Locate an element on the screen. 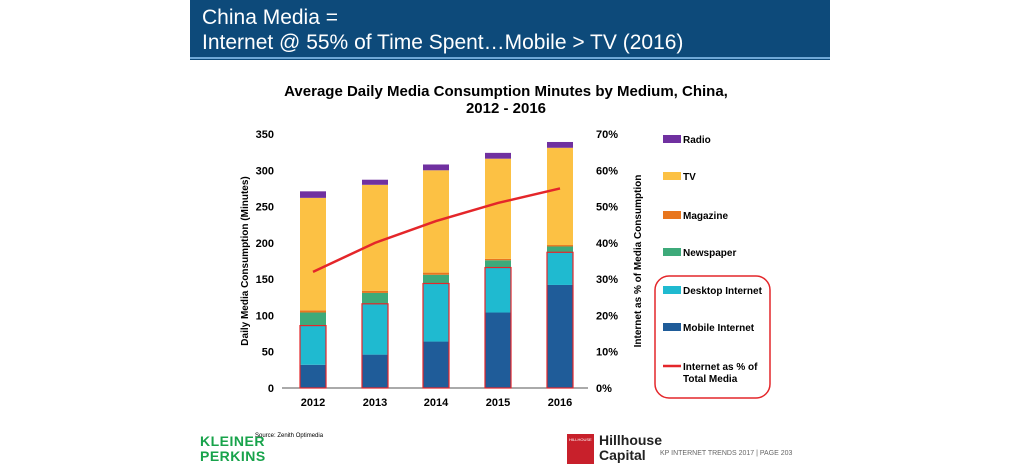 The width and height of the screenshot is (1020, 470). slide-title-line-1: China Media = is located at coordinates (270, 17).